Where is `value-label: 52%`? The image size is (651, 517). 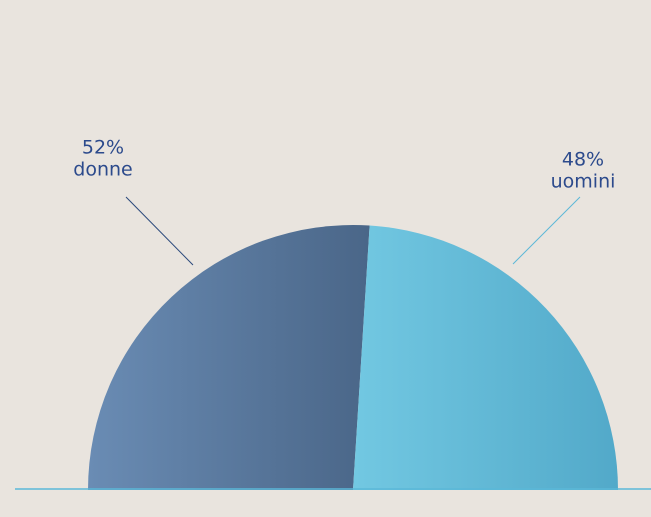
value-label: 52% is located at coordinates (103, 148).